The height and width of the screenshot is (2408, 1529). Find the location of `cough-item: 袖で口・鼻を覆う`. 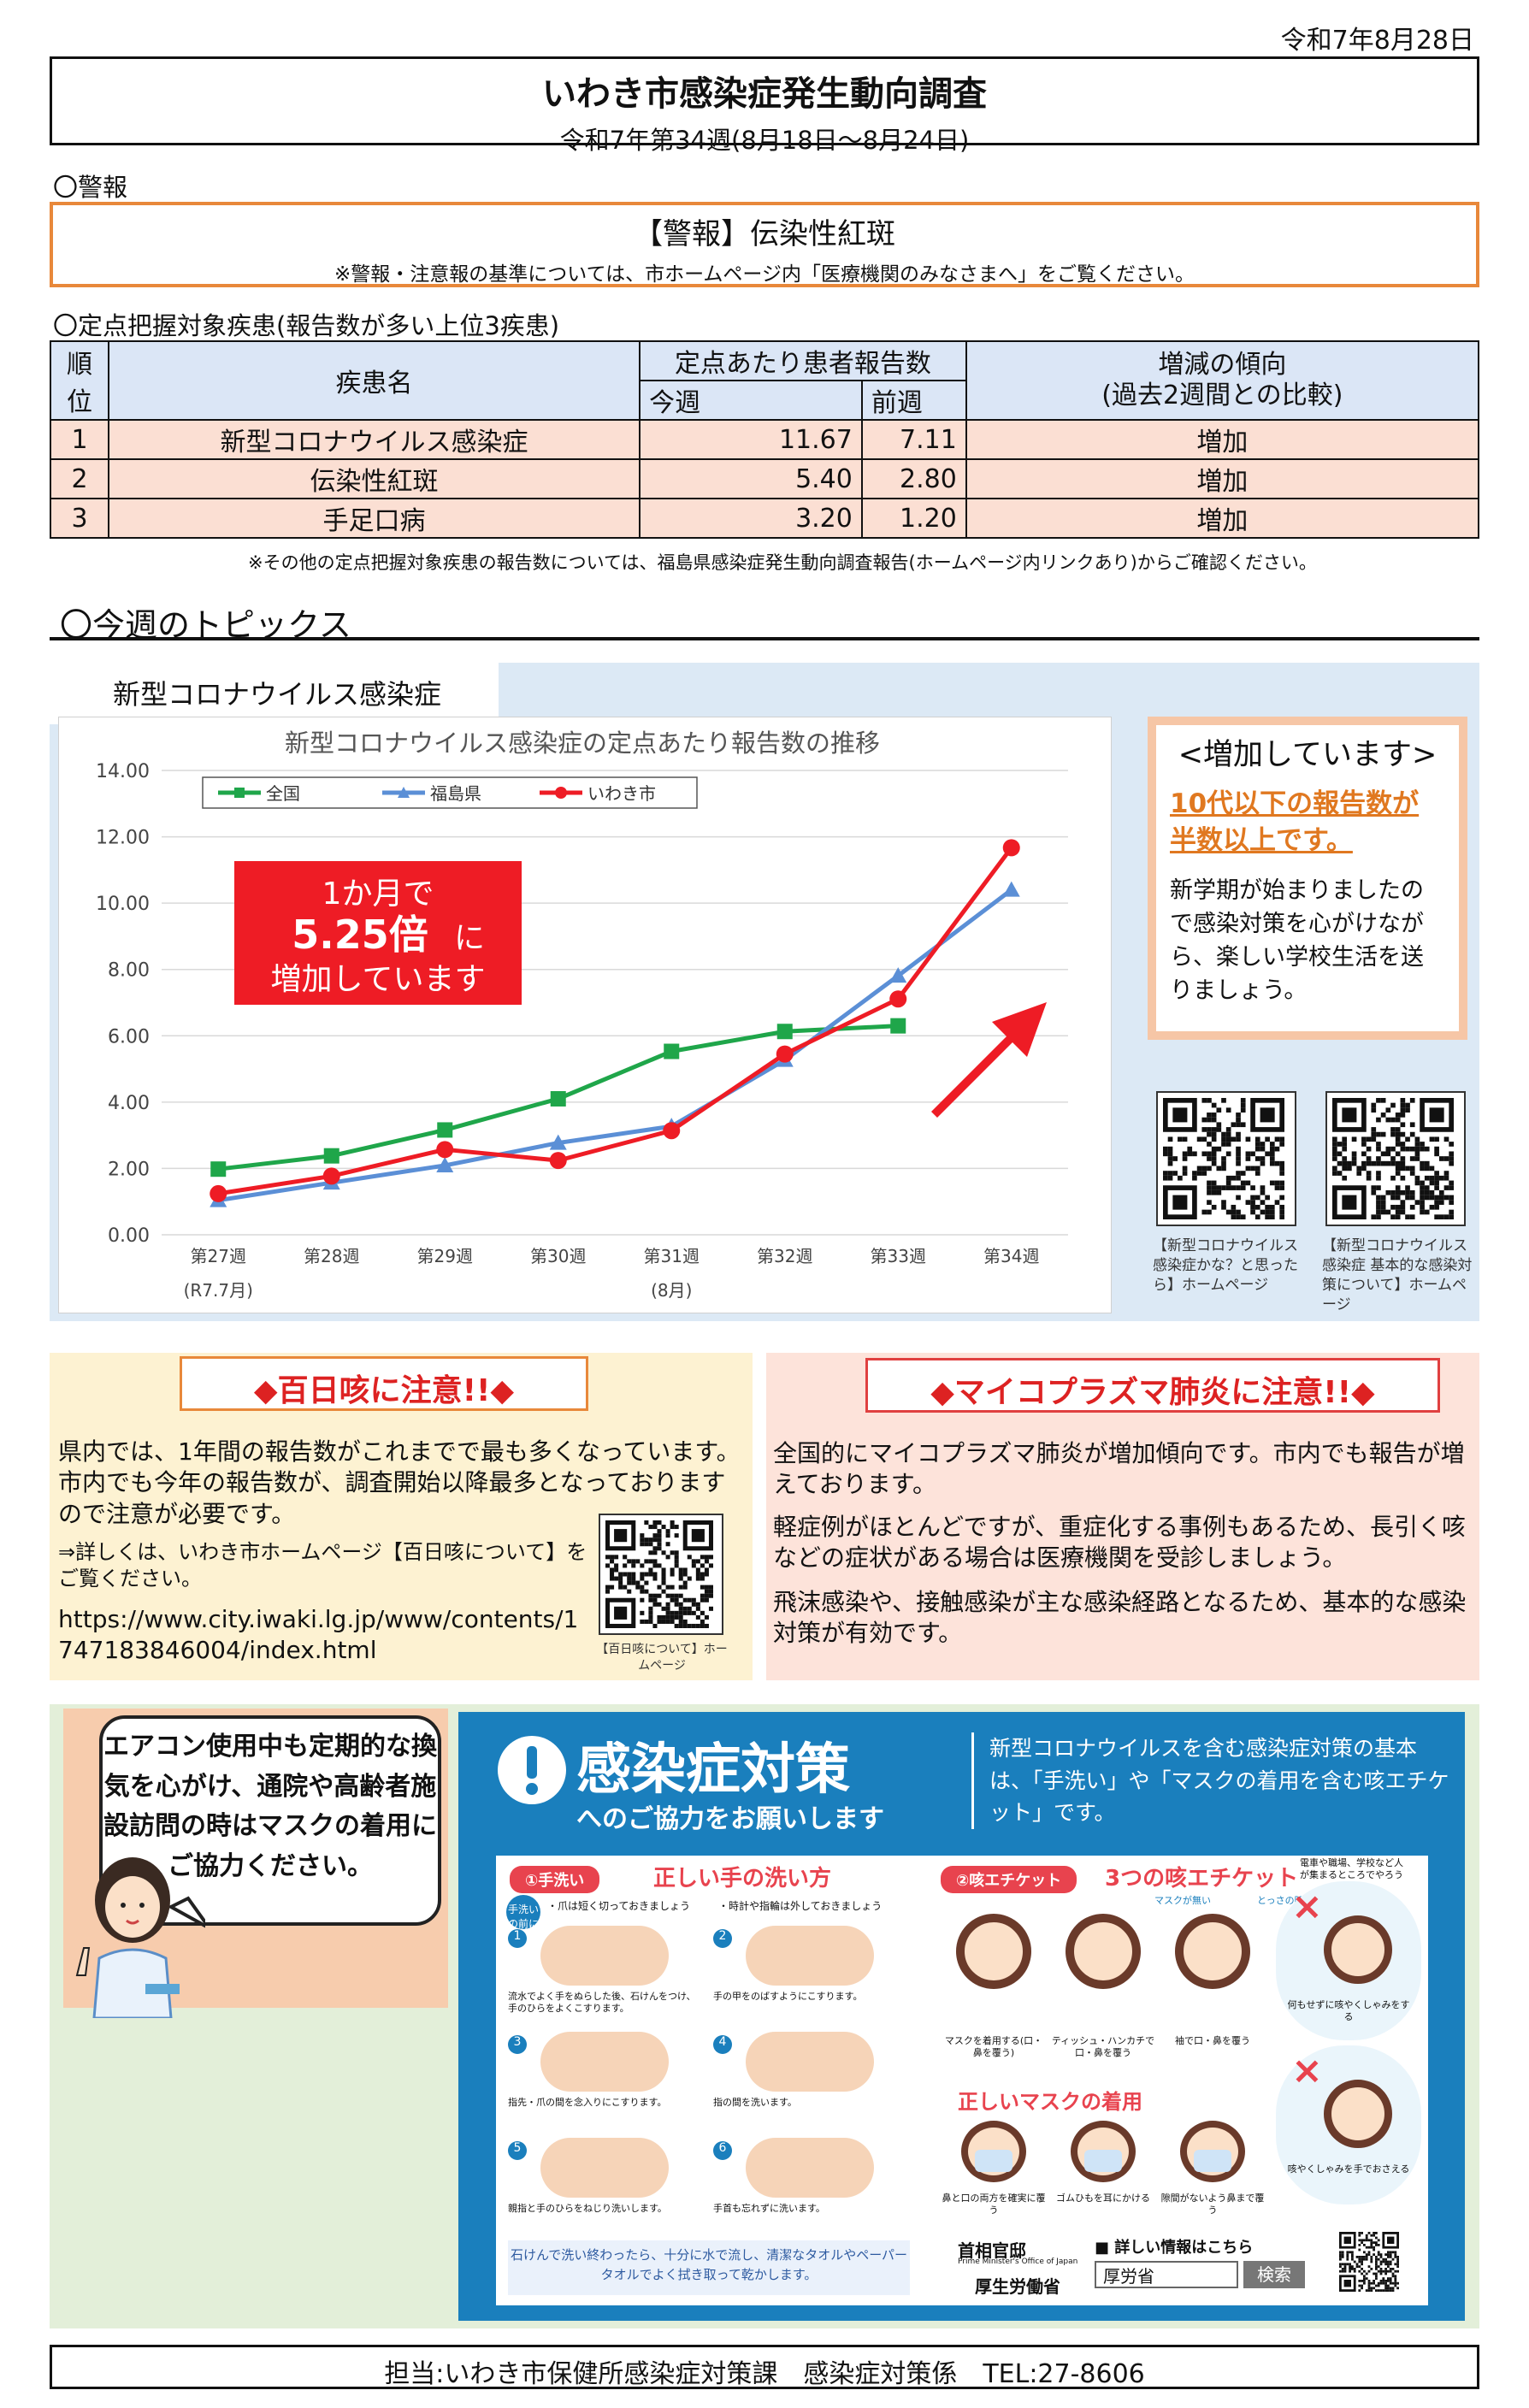

cough-item: 袖で口・鼻を覆う is located at coordinates (1213, 1991).